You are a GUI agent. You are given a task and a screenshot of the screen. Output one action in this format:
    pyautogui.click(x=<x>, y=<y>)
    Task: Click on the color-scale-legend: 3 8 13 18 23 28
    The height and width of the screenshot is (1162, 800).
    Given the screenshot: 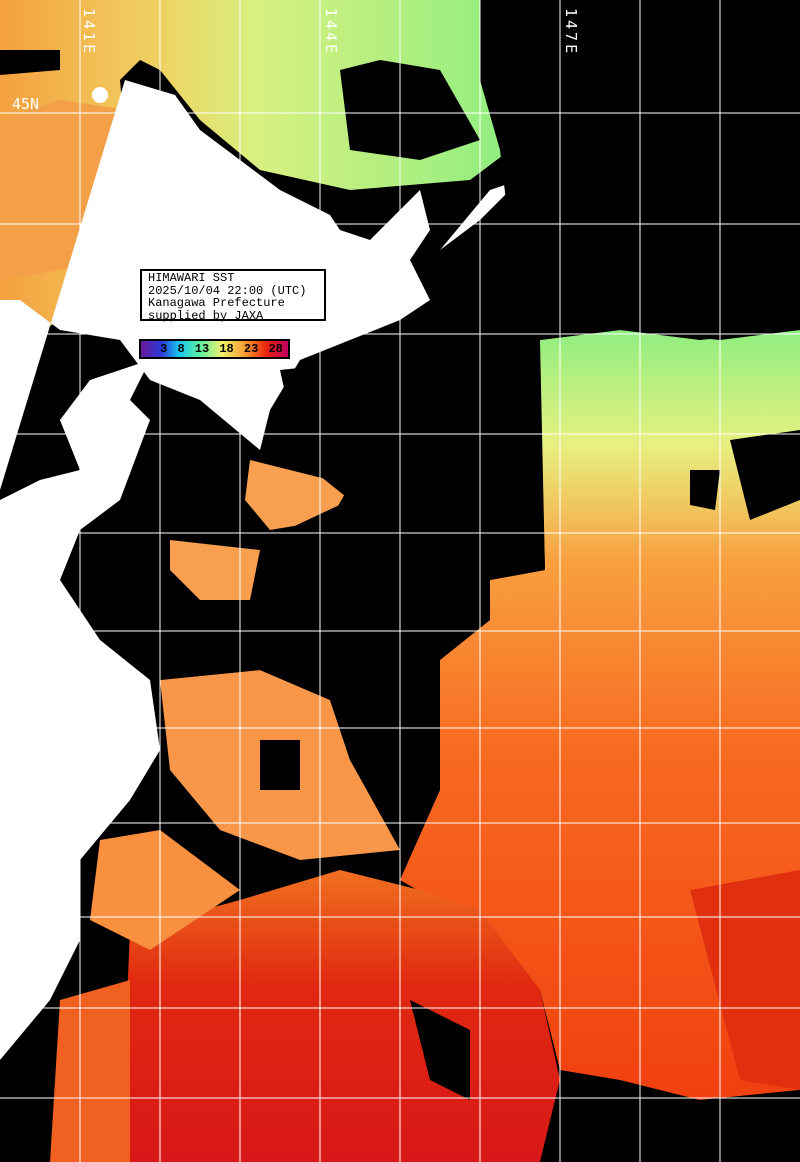 What is the action you would take?
    pyautogui.click(x=214, y=349)
    